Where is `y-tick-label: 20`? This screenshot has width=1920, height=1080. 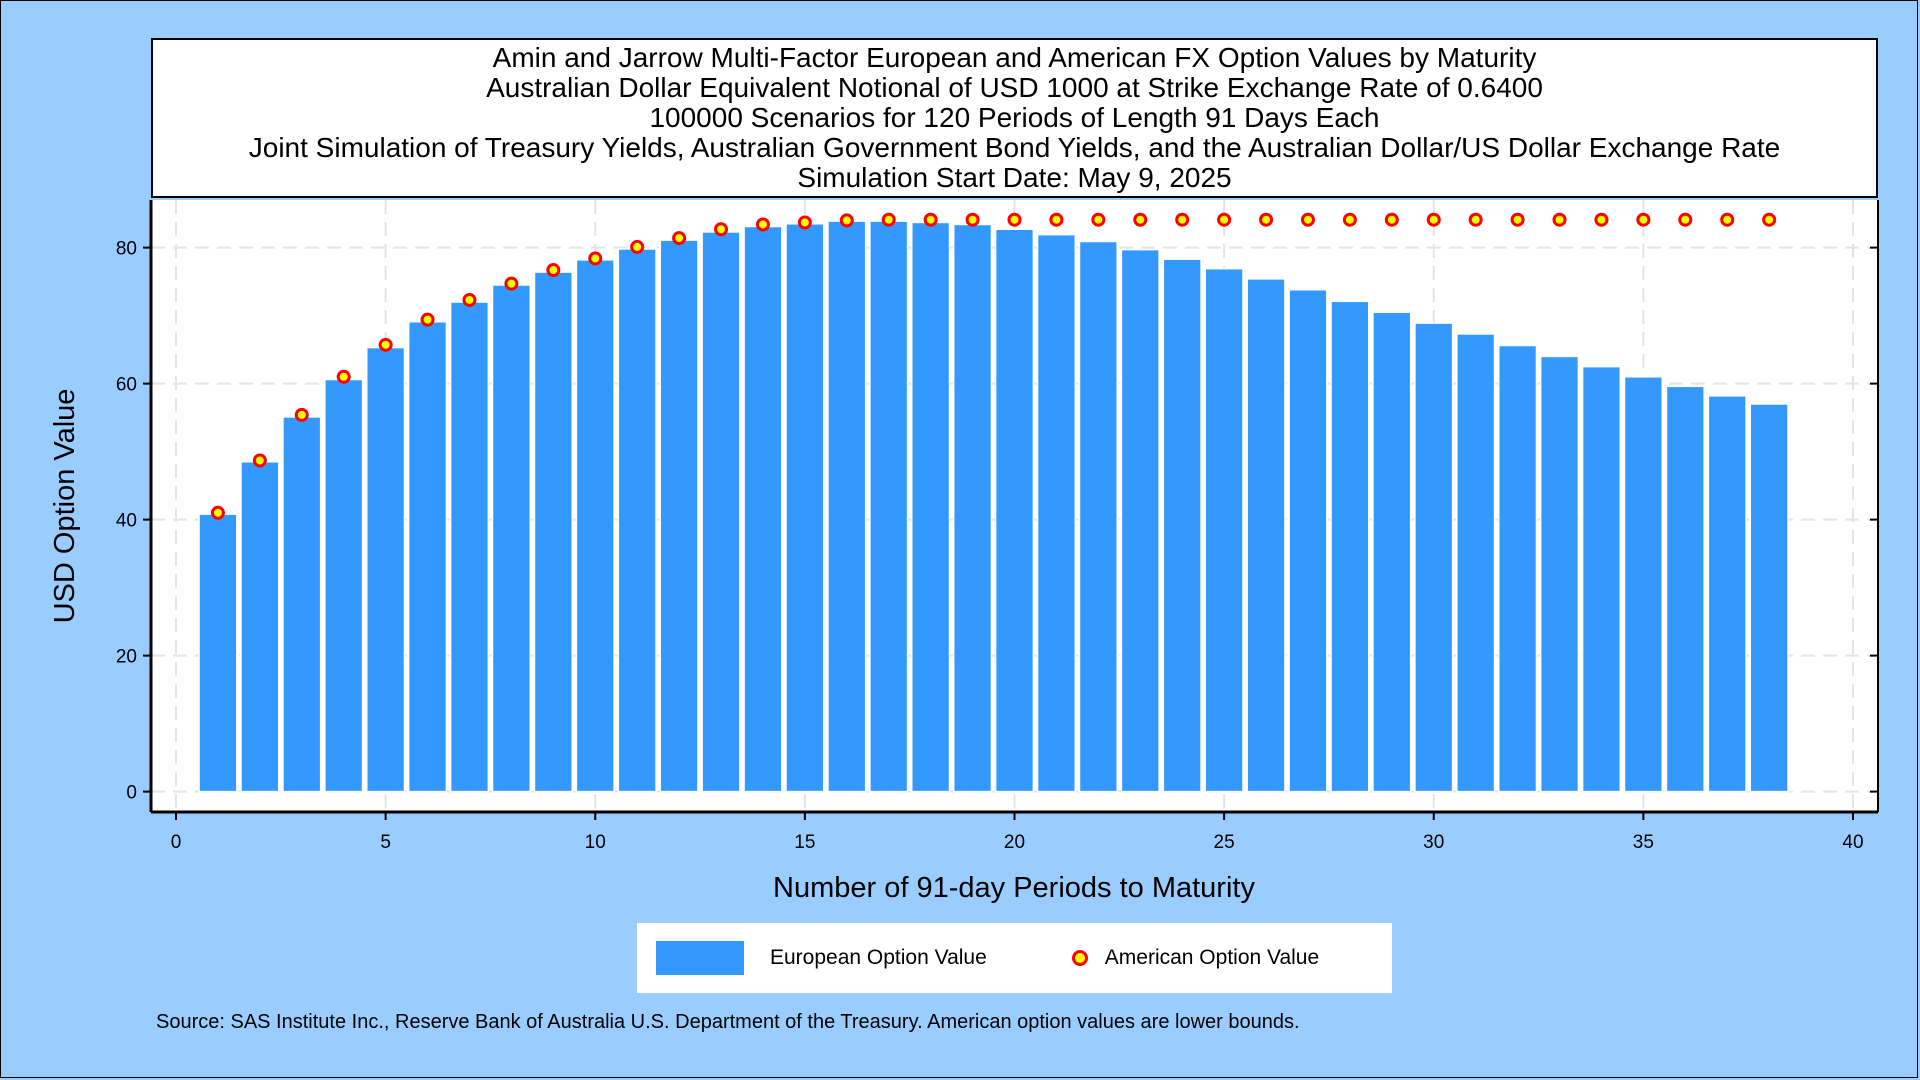
y-tick-label: 20 is located at coordinates (126, 657).